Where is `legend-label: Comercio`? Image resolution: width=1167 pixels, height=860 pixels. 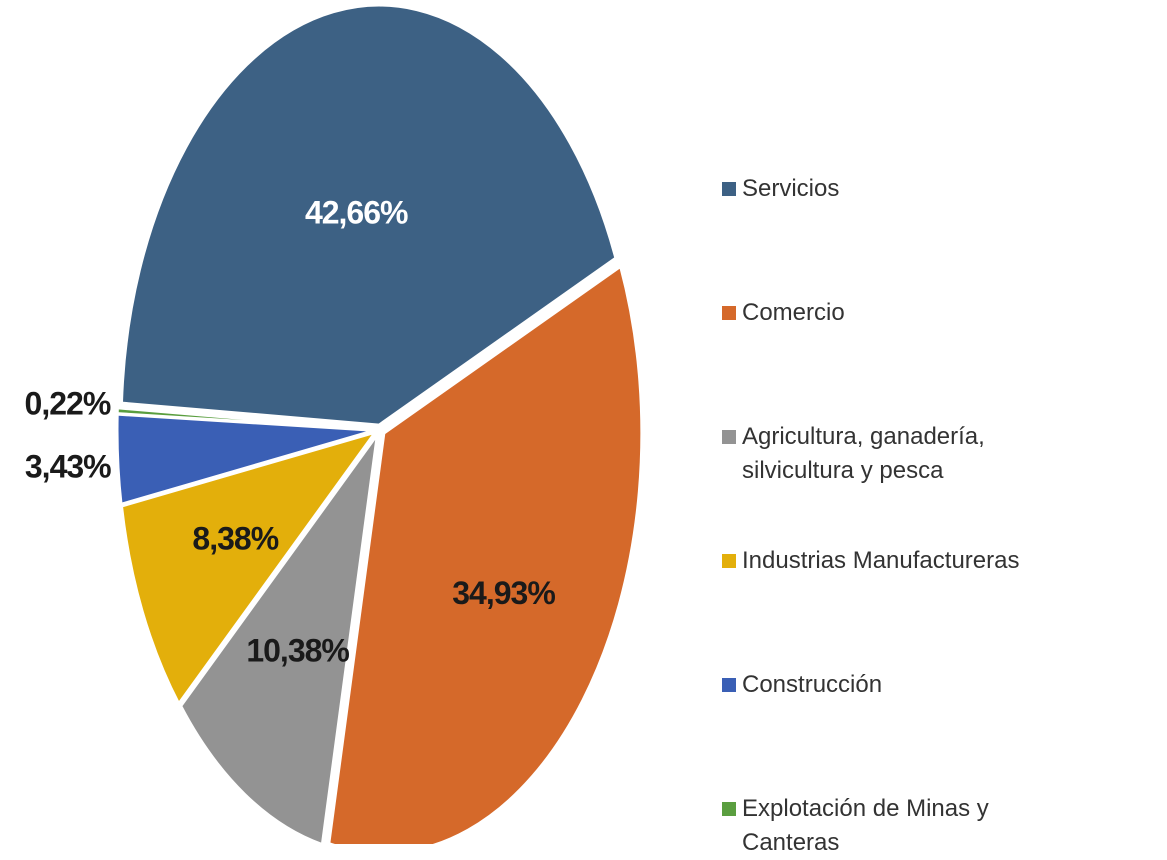 legend-label: Comercio is located at coordinates (793, 312).